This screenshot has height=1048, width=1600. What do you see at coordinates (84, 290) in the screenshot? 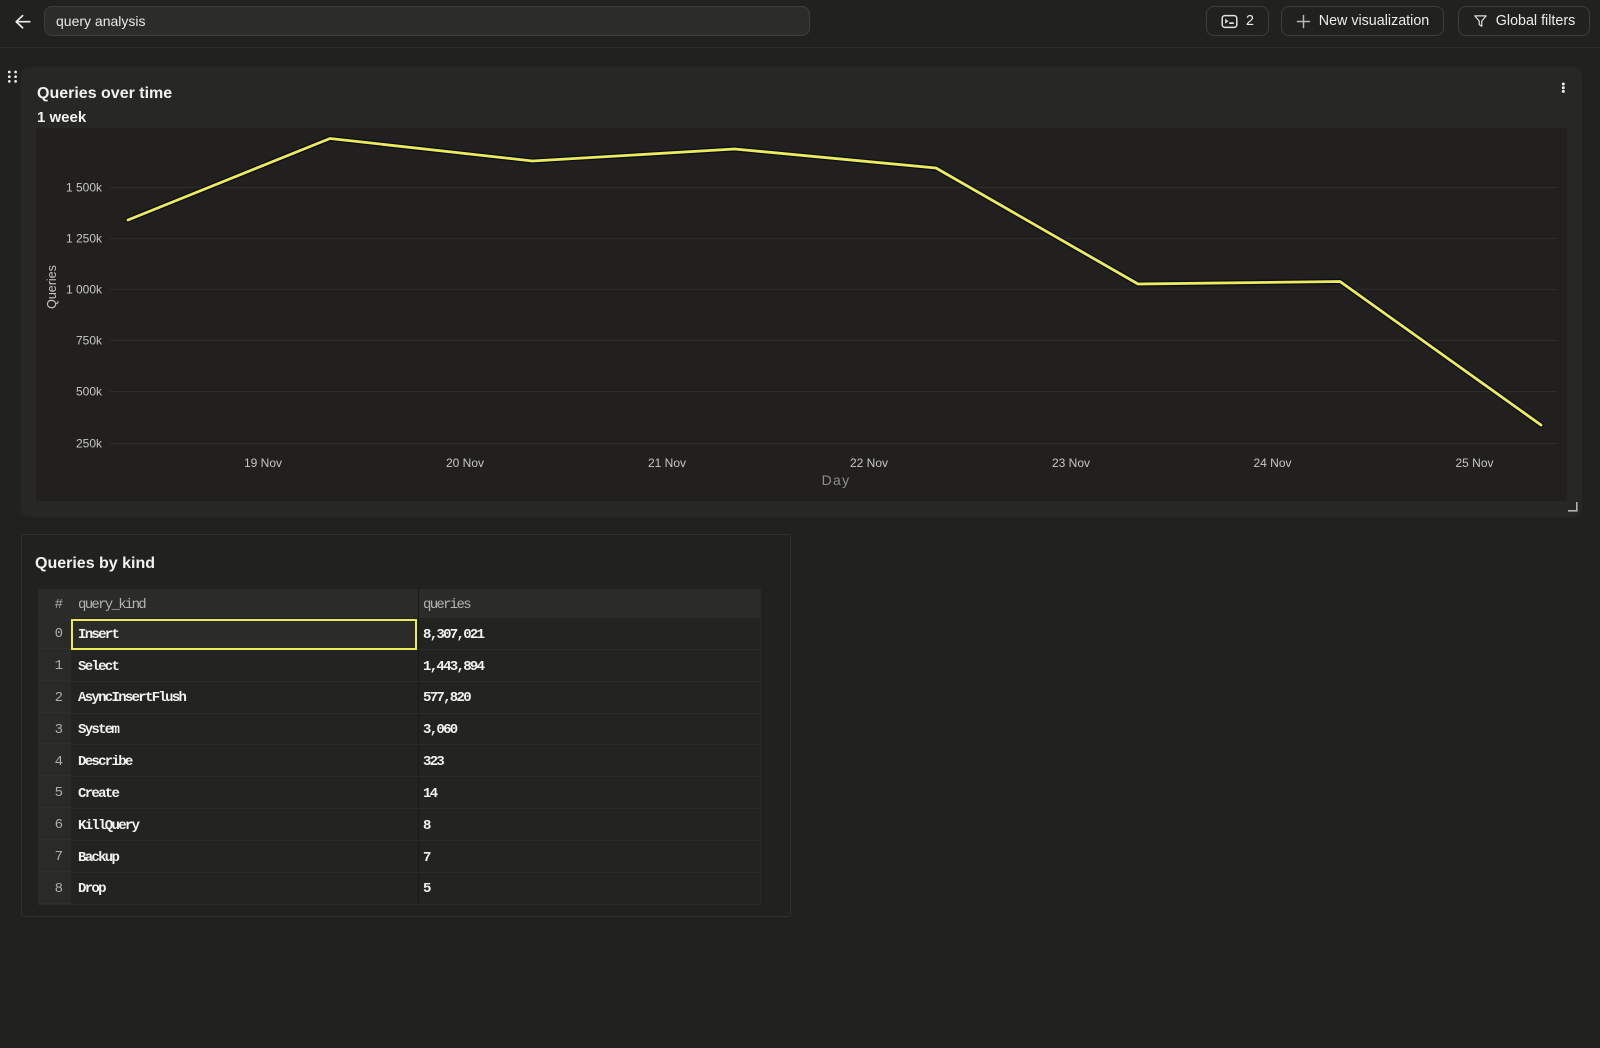
I see `svg-text: 1 000k` at bounding box center [84, 290].